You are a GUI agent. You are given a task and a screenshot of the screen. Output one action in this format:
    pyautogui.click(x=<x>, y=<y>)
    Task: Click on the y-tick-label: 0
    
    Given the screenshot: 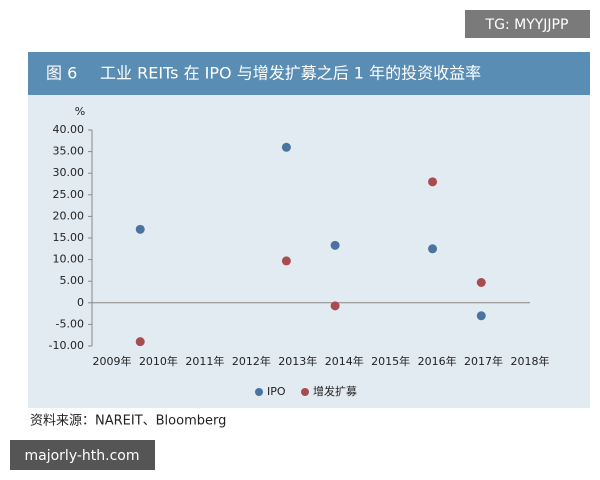 What is the action you would take?
    pyautogui.click(x=80, y=302)
    